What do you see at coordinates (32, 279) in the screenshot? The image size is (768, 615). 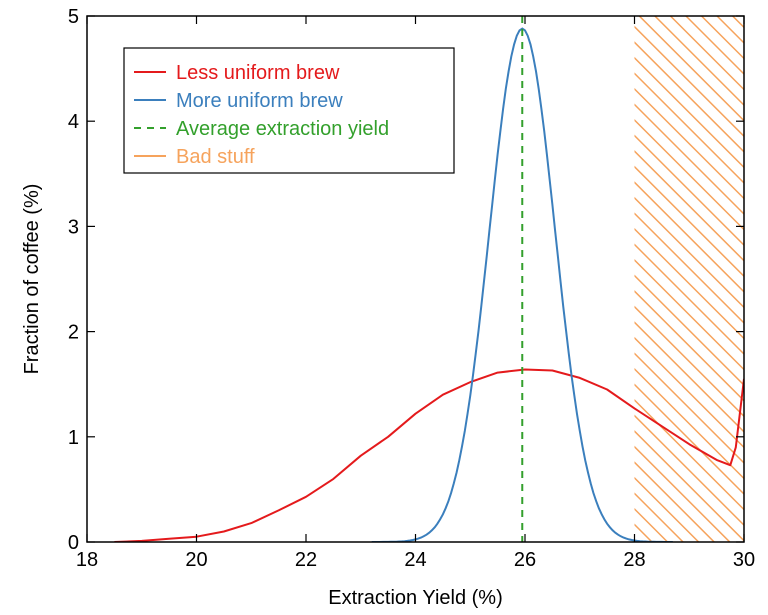 I see `y-axis-label: Fraction of coffee (%)` at bounding box center [32, 279].